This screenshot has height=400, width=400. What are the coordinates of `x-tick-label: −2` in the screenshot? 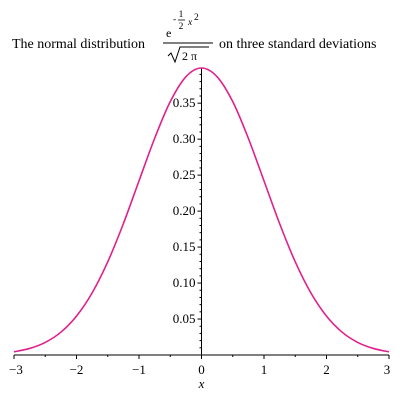 It's located at (77, 369).